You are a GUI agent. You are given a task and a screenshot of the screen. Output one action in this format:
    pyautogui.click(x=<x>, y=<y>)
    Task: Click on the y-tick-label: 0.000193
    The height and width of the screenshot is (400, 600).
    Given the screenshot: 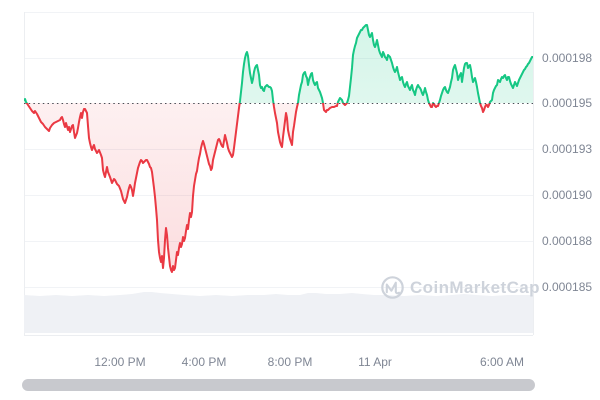 What is the action you would take?
    pyautogui.click(x=567, y=149)
    